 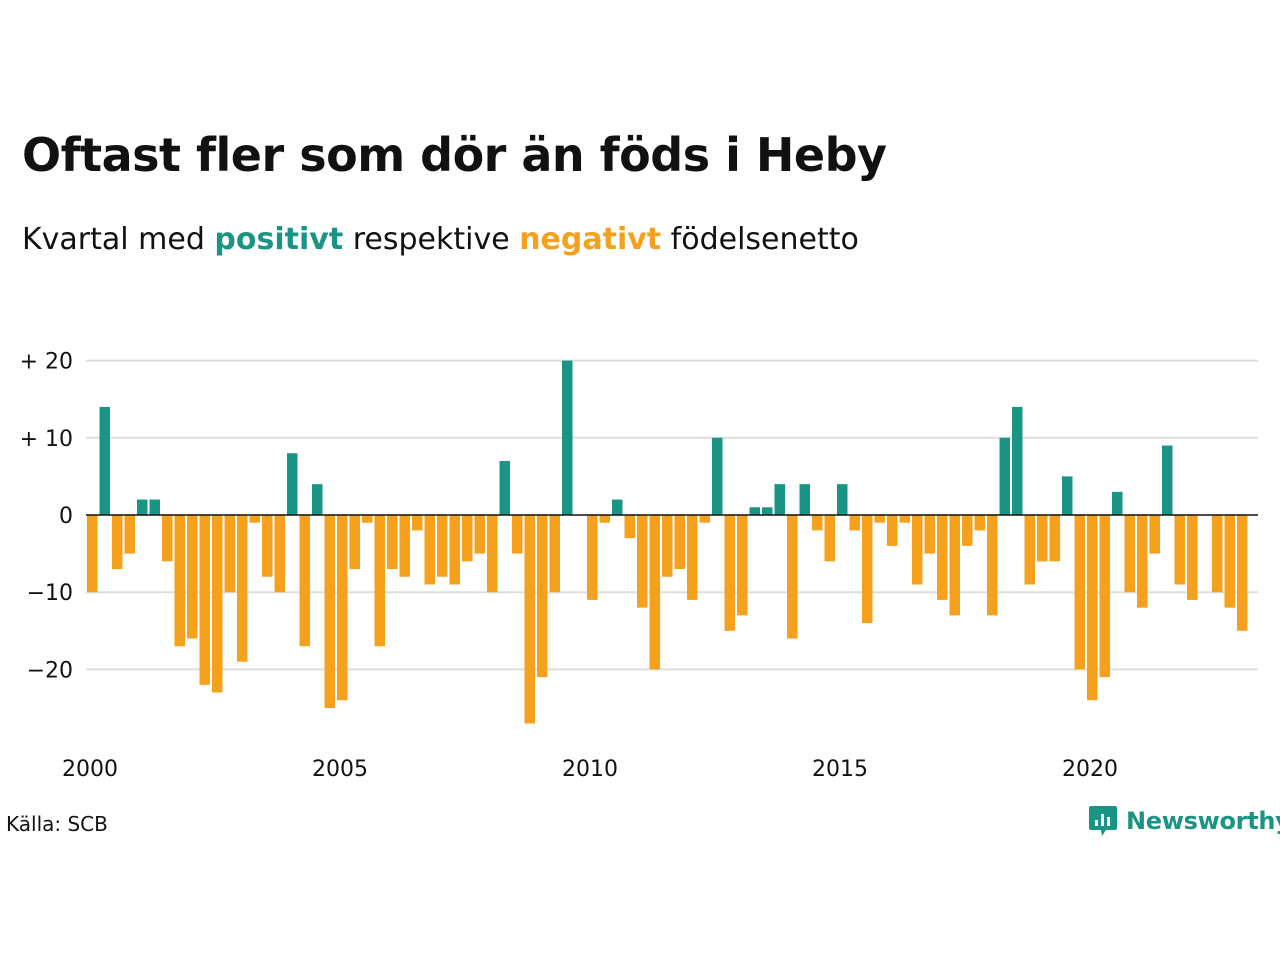 I want to click on newsworthy-logo: Newsworthy, so click(x=1184, y=821).